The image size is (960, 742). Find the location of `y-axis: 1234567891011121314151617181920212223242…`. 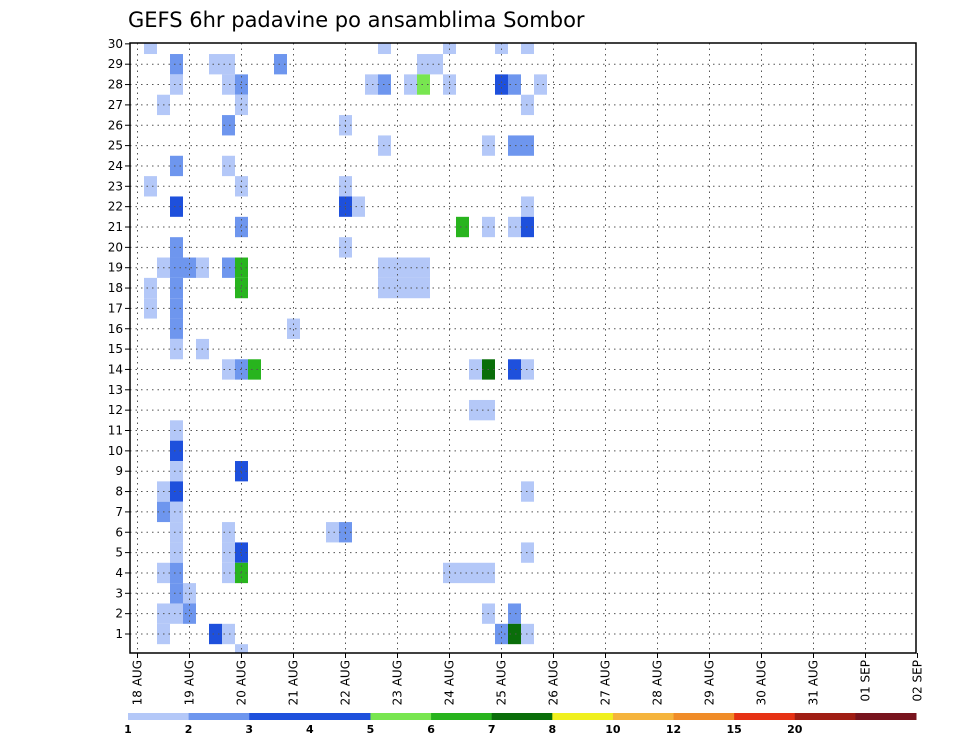

y-axis: 1234567891011121314151617181920212223242… is located at coordinates (119, 339).